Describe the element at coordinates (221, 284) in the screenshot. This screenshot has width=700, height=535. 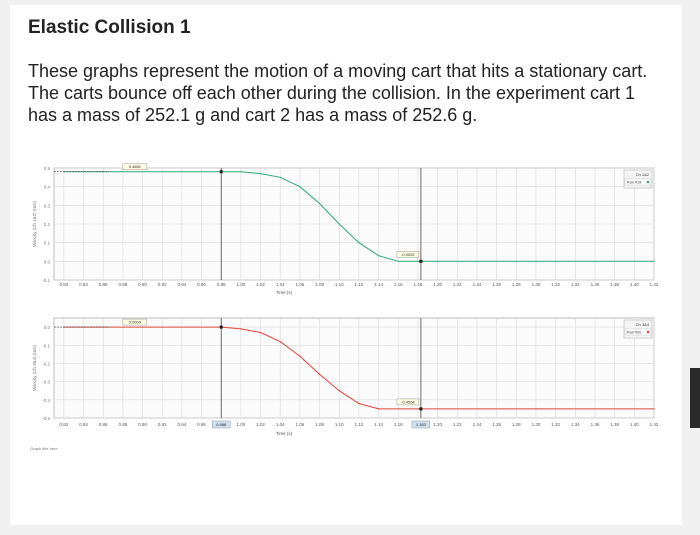
I see `x-tick-label: 0.98` at that location.